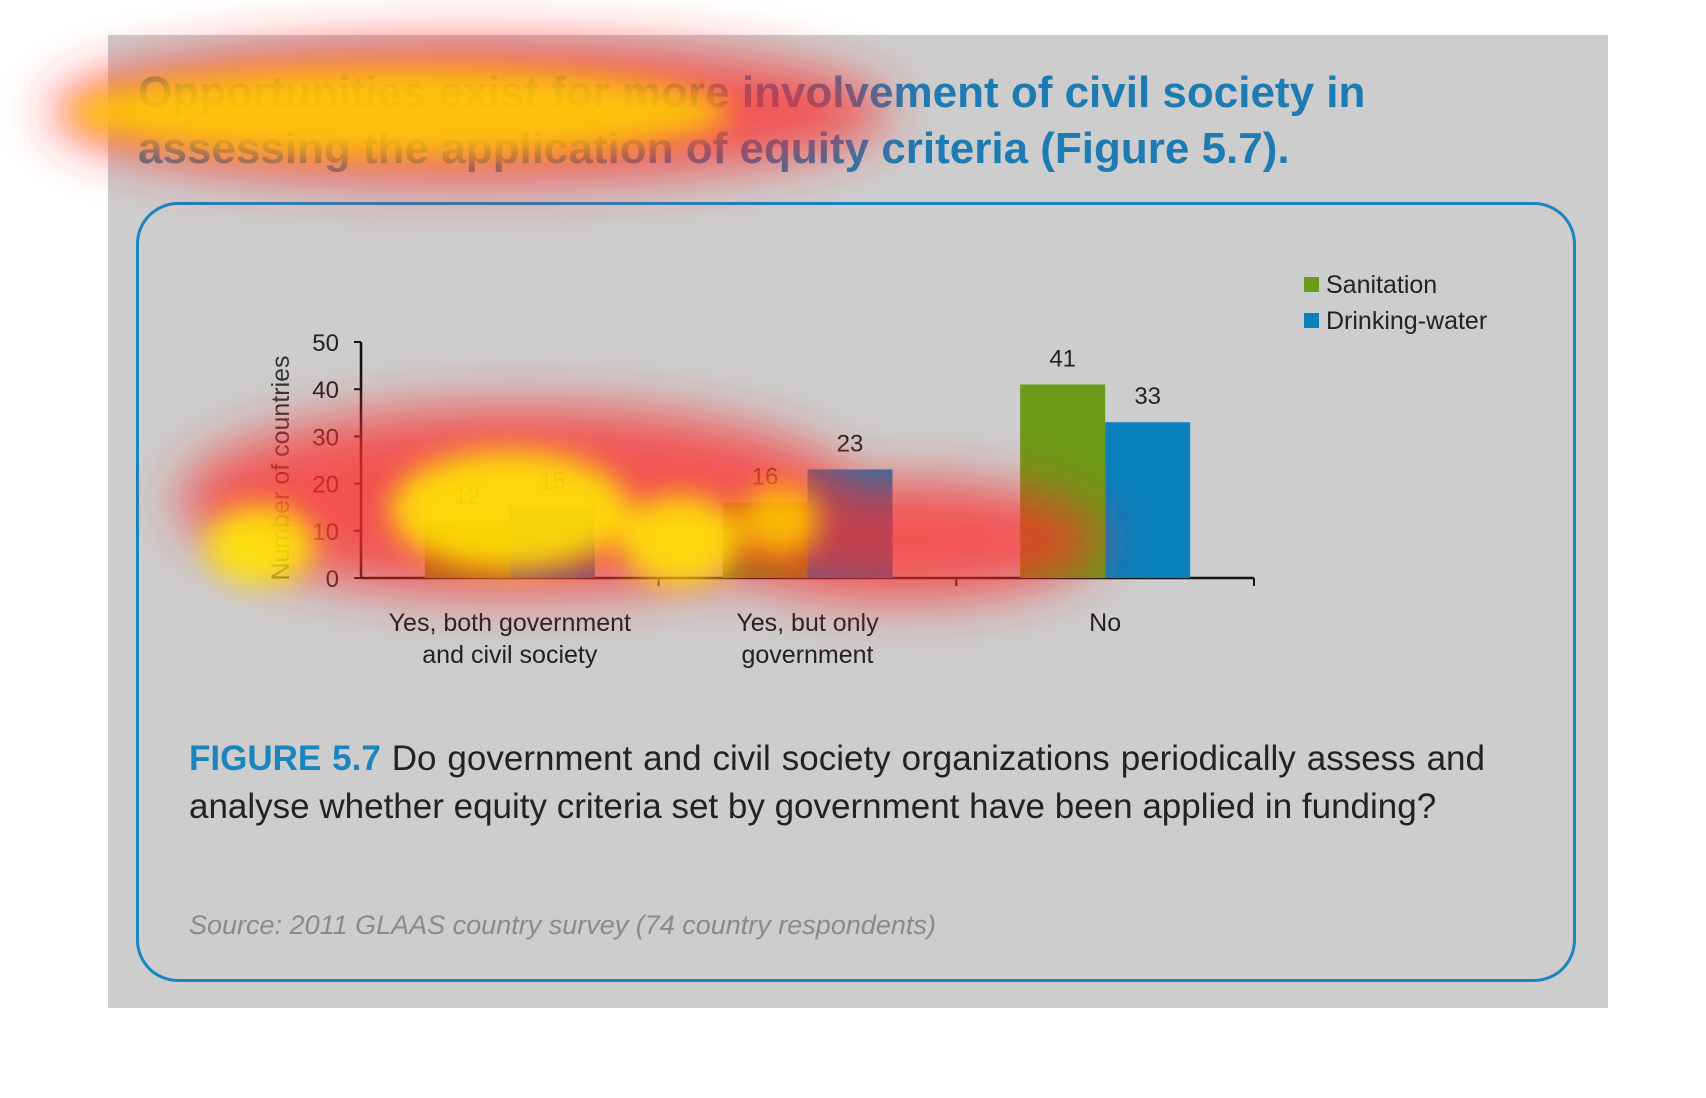  Describe the element at coordinates (510, 623) in the screenshot. I see `x-category-label: Yes, both government` at that location.